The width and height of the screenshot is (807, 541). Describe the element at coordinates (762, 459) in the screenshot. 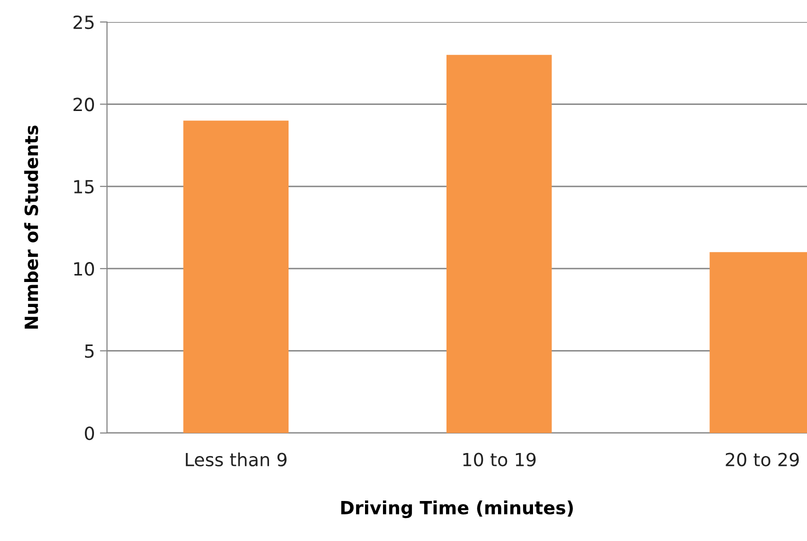

I see `x-tick-label: 20 to 29` at that location.